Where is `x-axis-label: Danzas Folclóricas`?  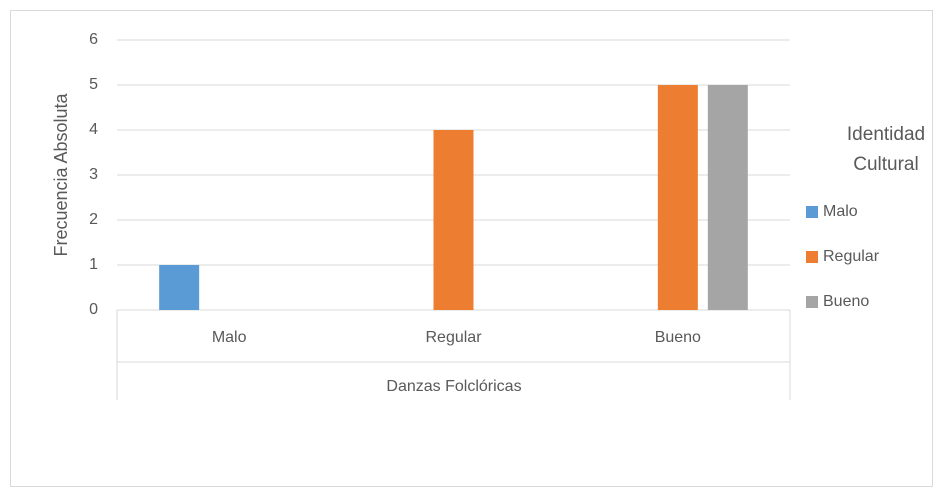 x-axis-label: Danzas Folclóricas is located at coordinates (453, 386).